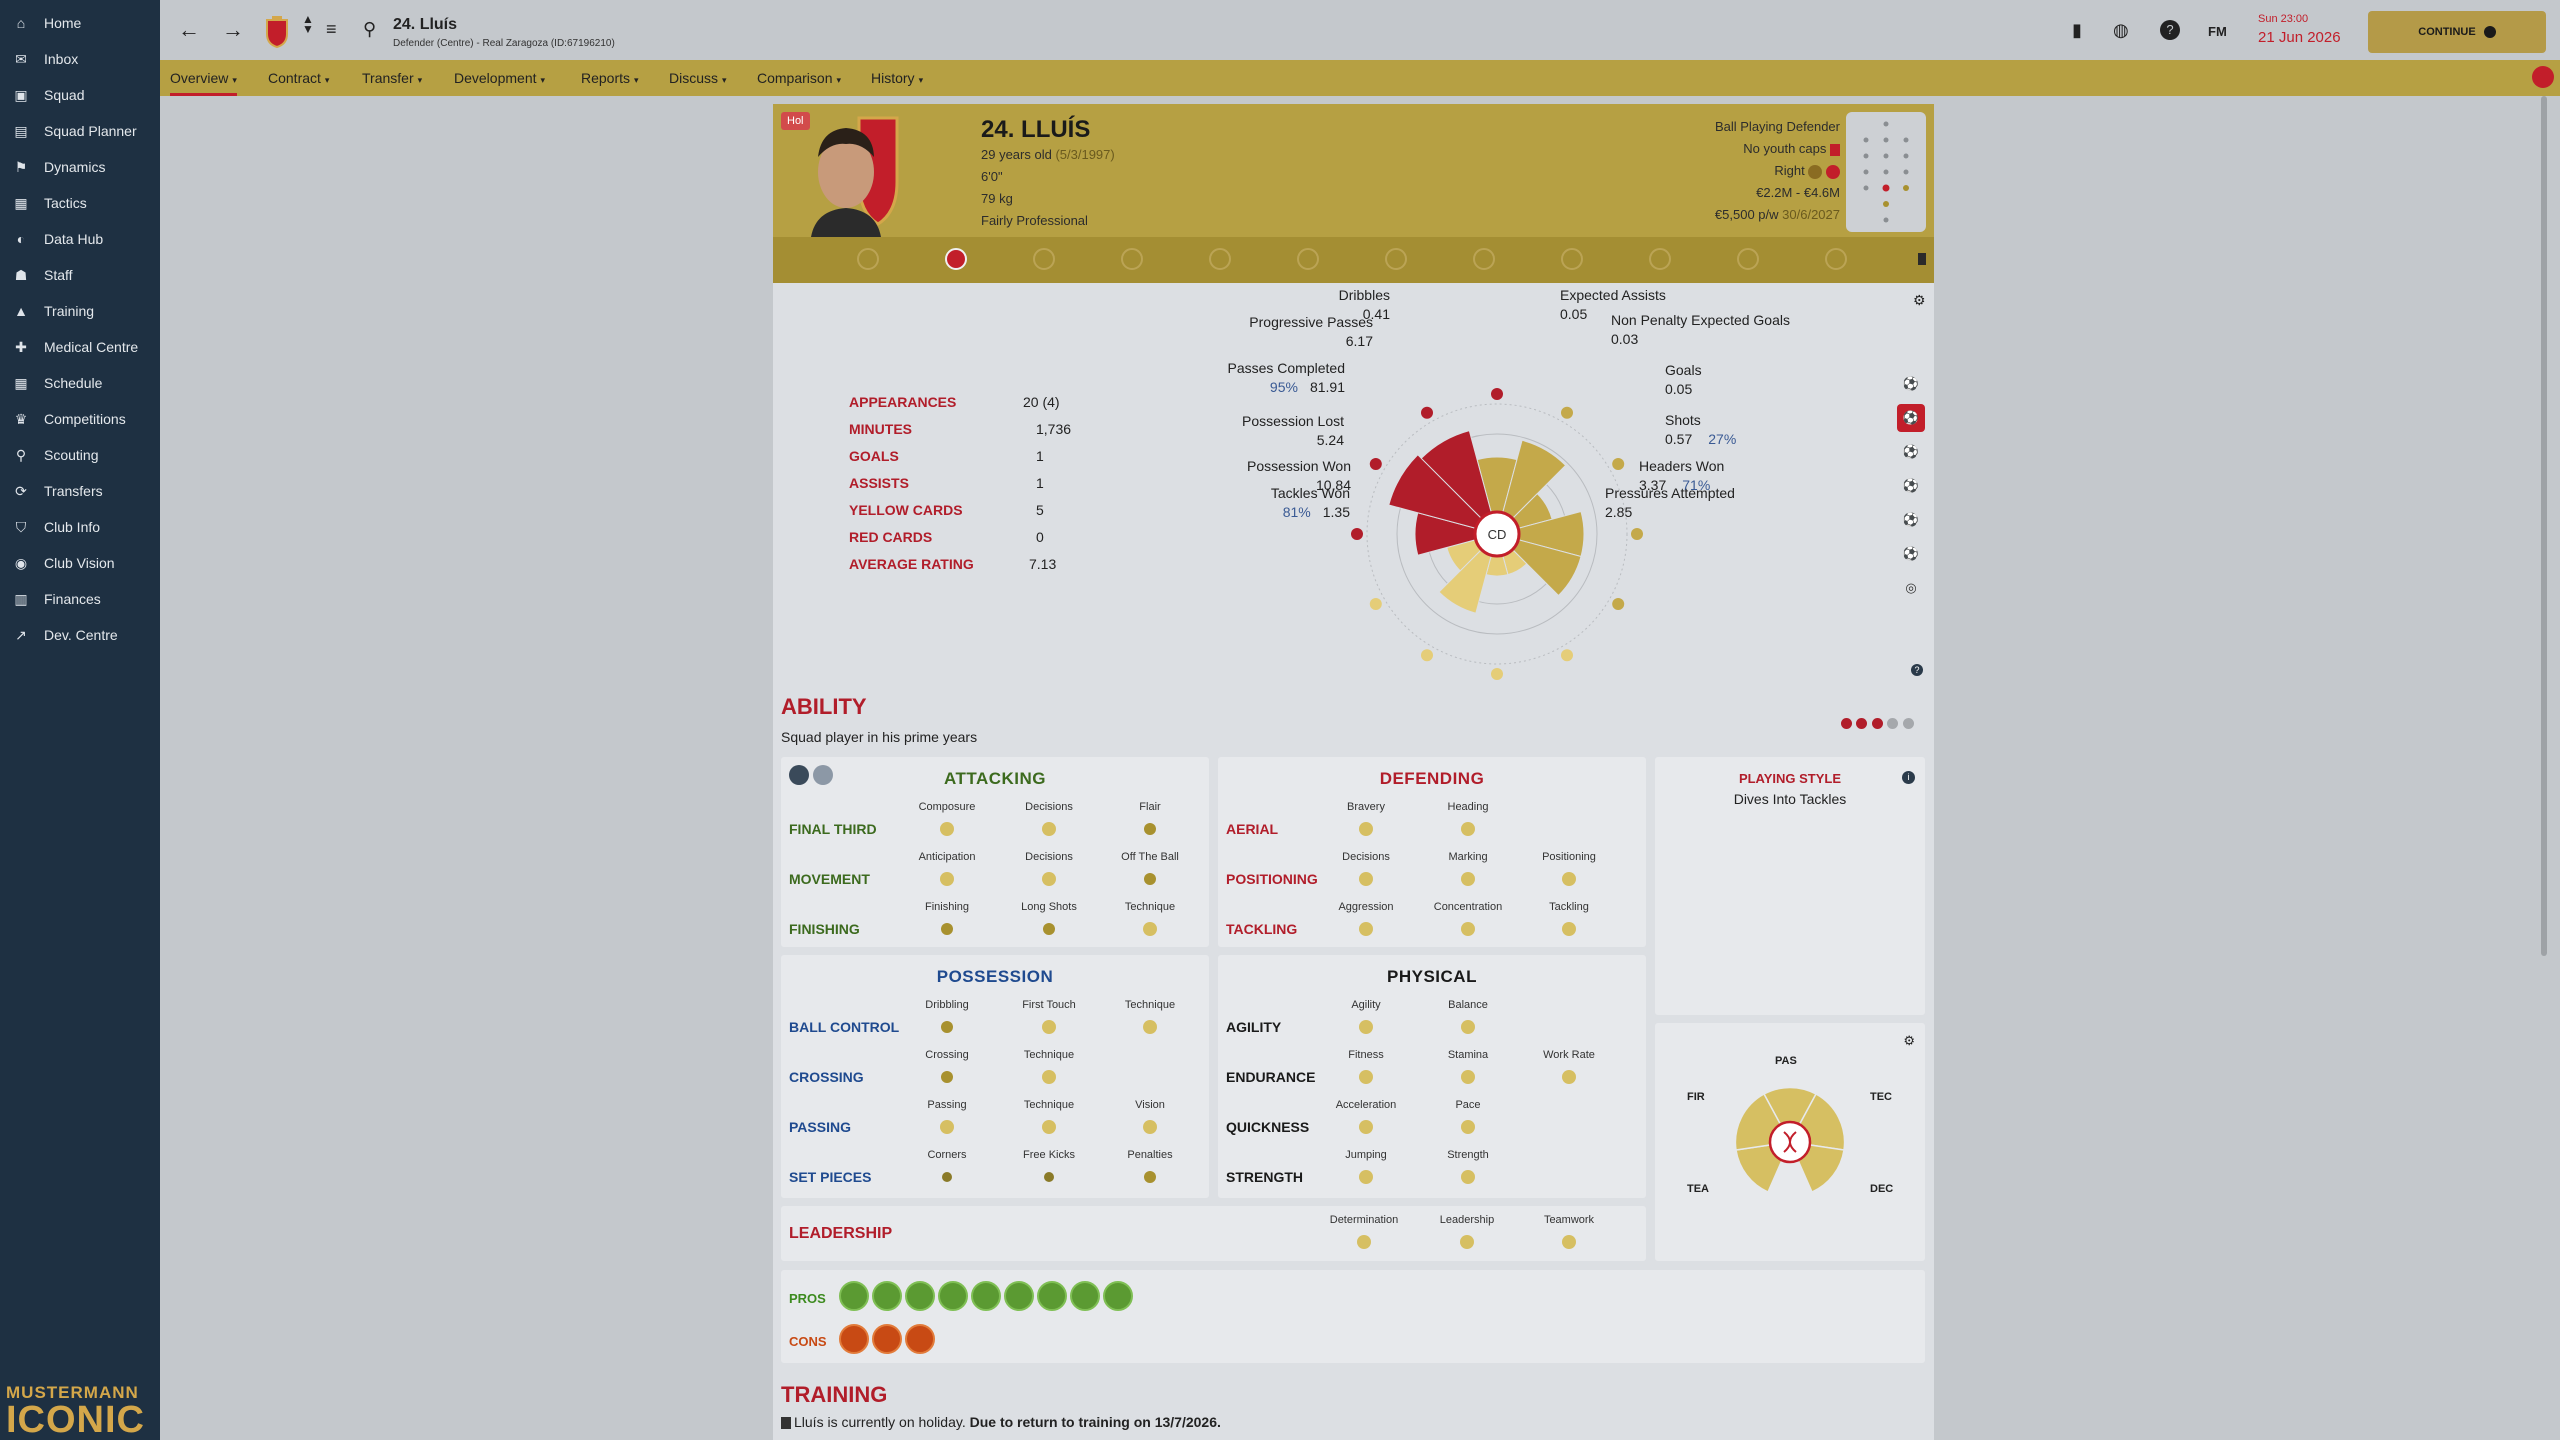 Image resolution: width=2560 pixels, height=1440 pixels. I want to click on search-icon: ⚲, so click(370, 29).